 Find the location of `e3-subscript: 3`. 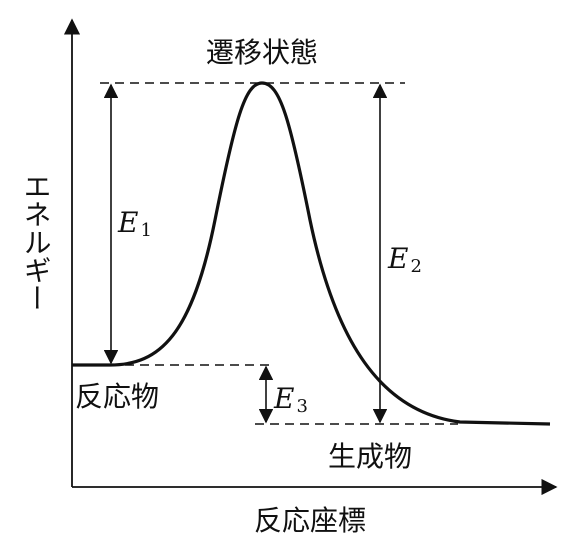

e3-subscript: 3 is located at coordinates (301, 406).